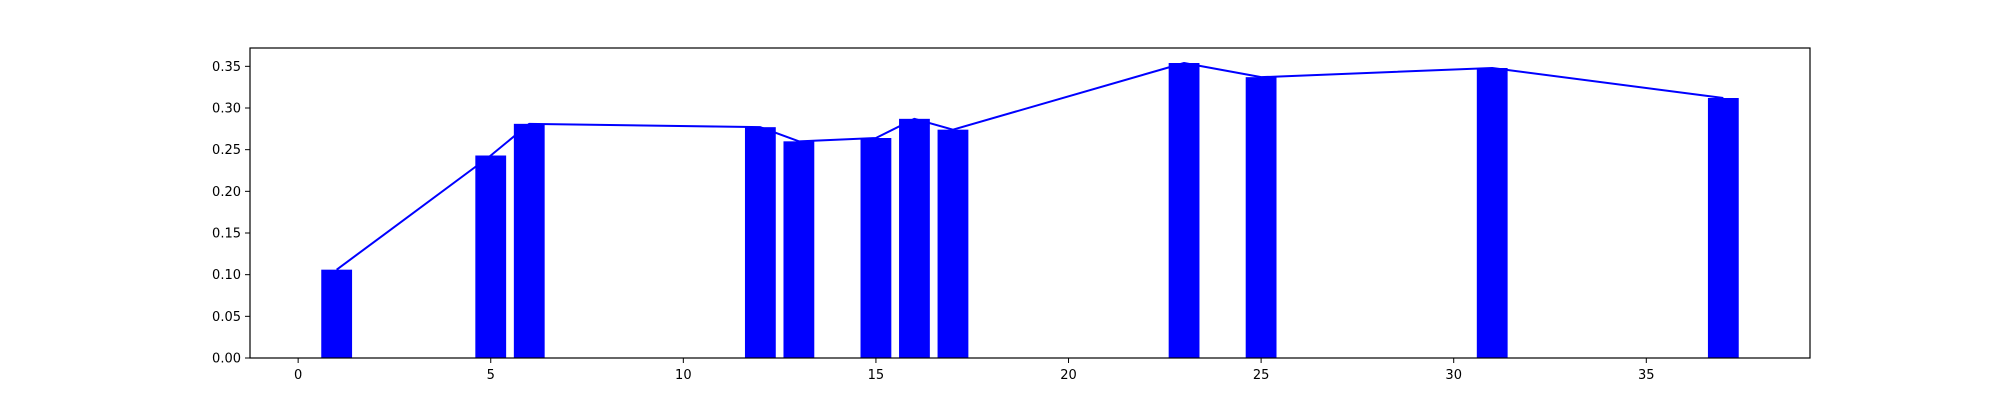 This screenshot has width=2000, height=400. What do you see at coordinates (231, 213) in the screenshot?
I see `y-ticks-layer: 0.00 0.05 0.10 0.15 0.20 0.25 0.30 0.35` at bounding box center [231, 213].